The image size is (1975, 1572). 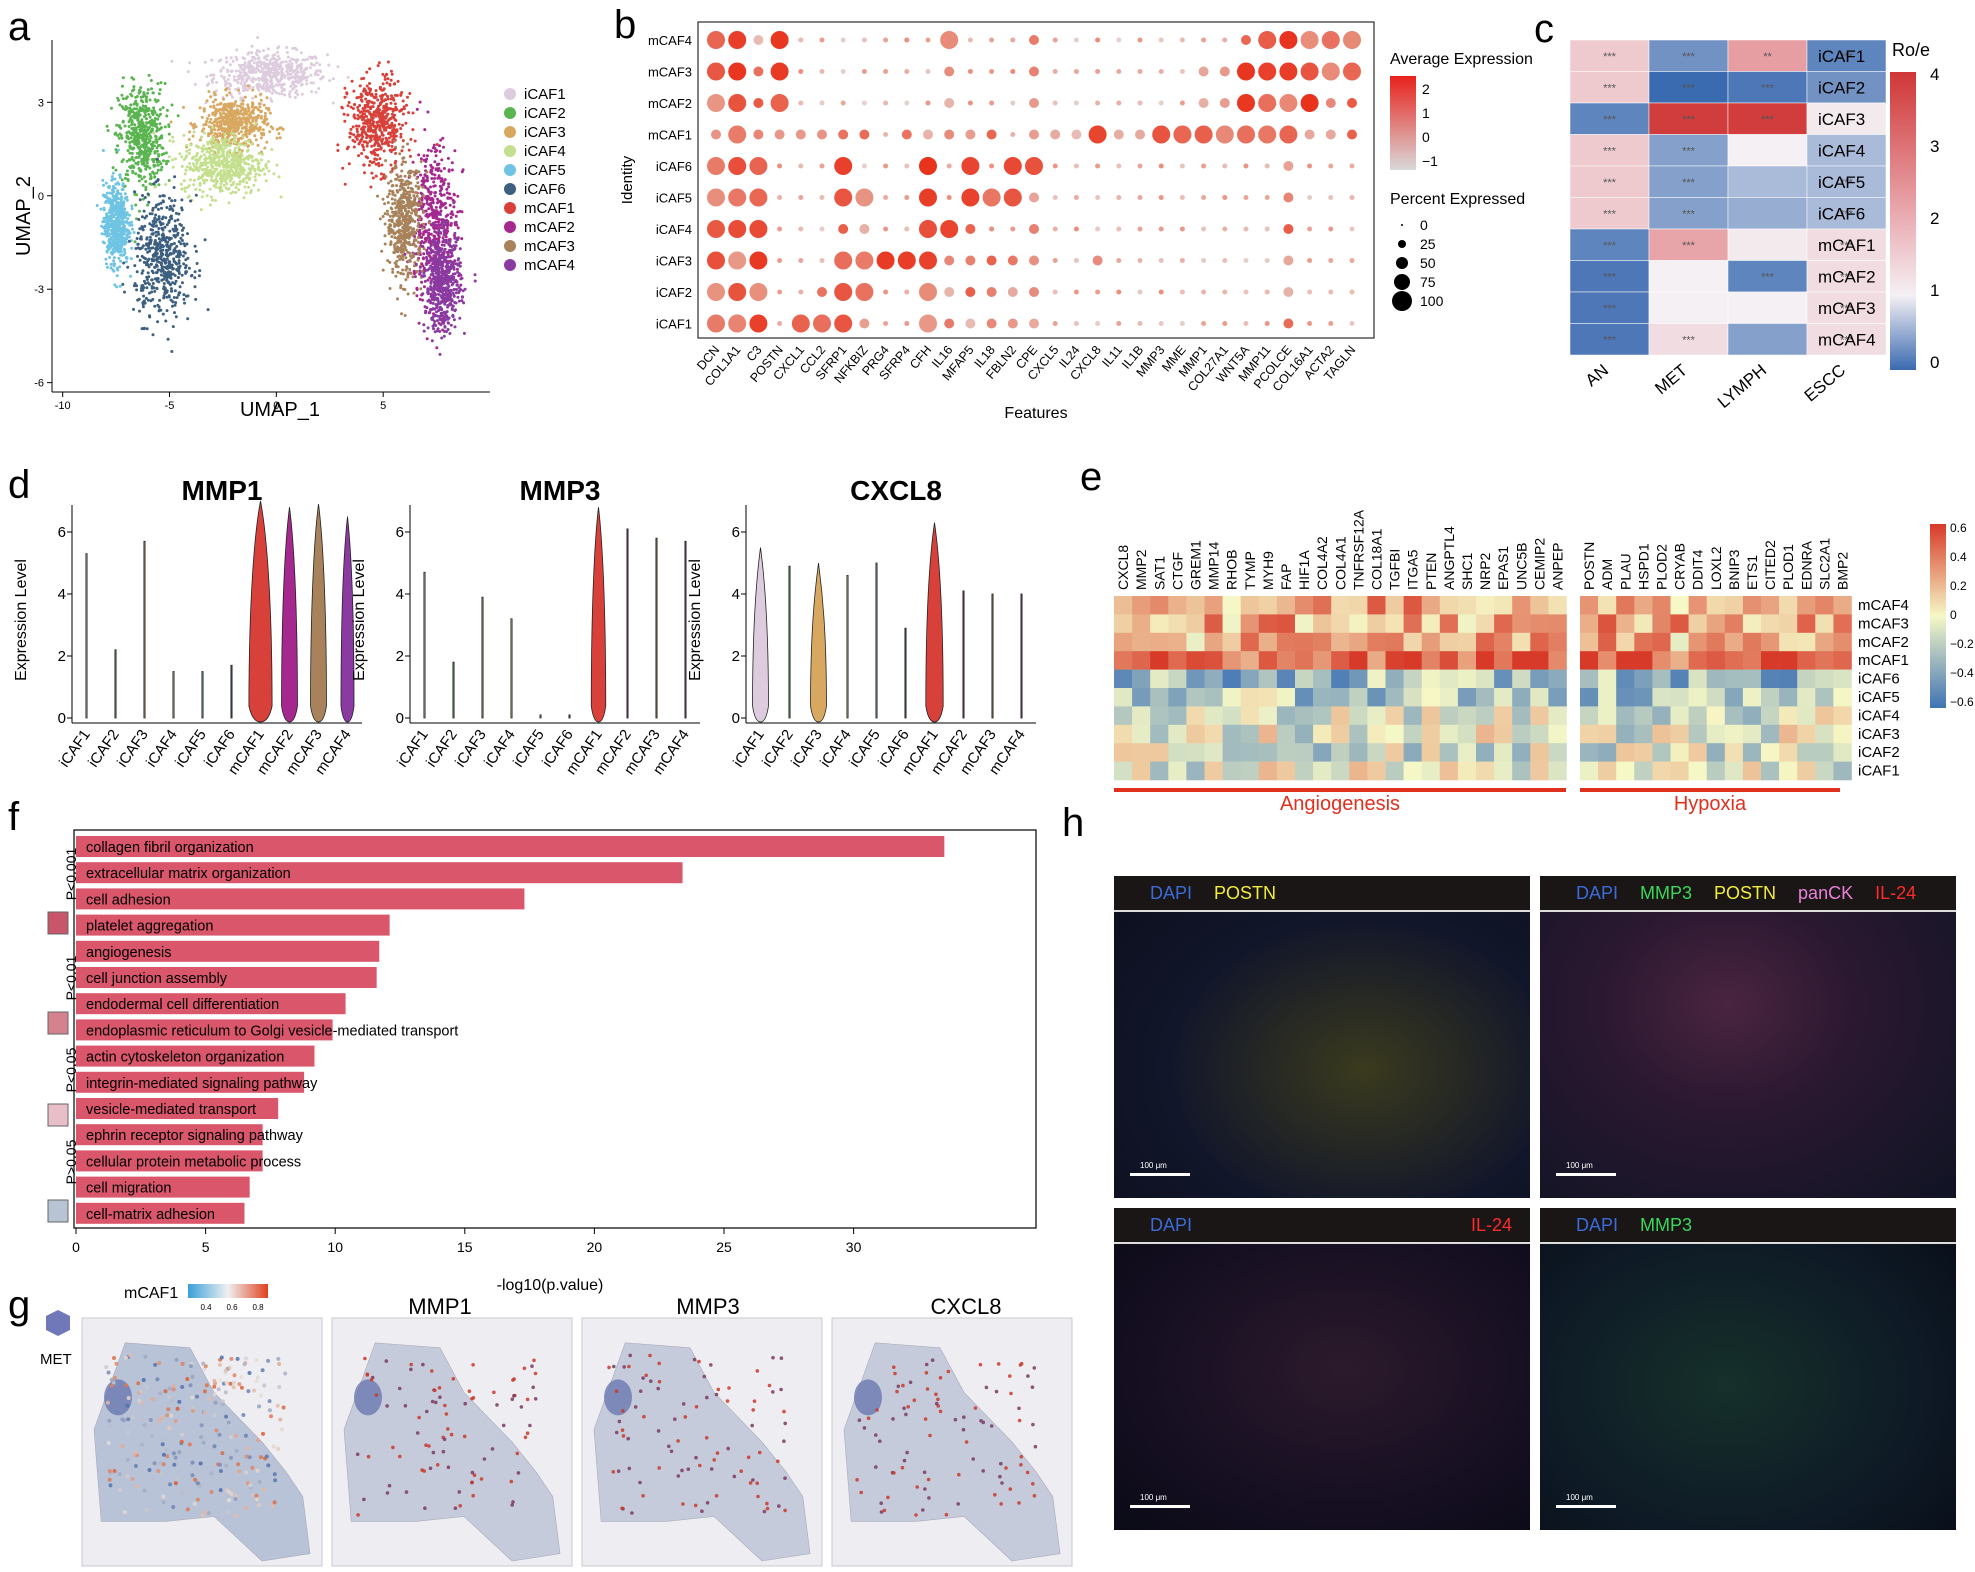 I want to click on identity-label: mCAF2, so click(x=670, y=103).